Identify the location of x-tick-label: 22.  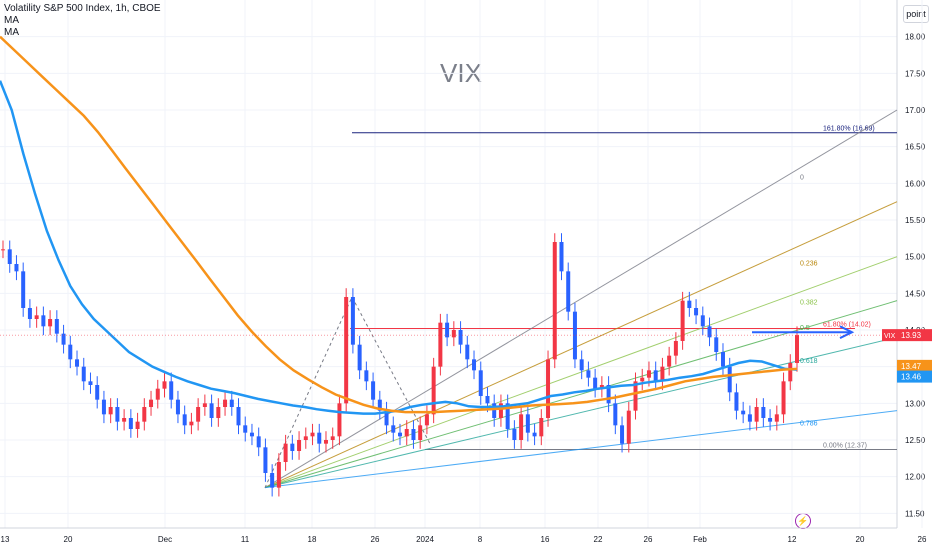
(598, 539).